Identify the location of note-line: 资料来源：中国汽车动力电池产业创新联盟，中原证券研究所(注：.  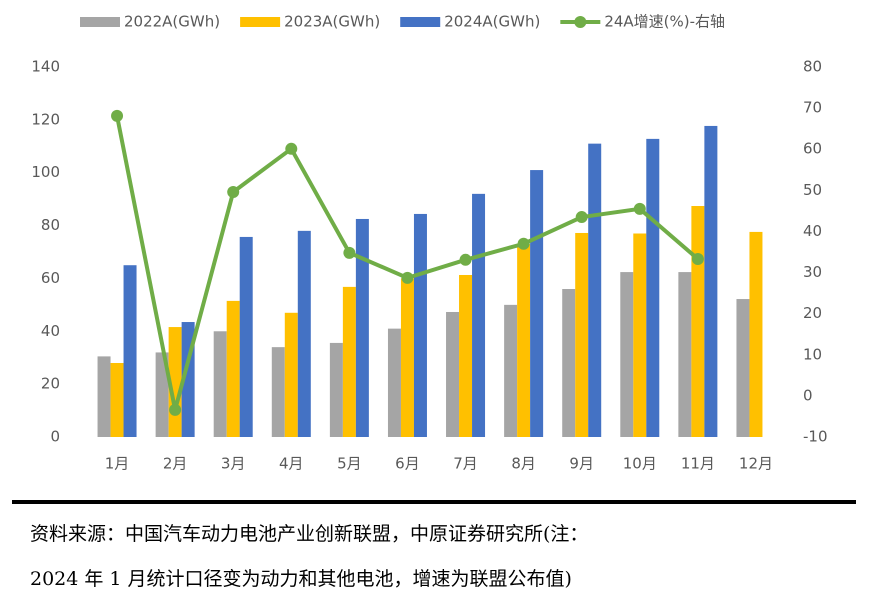
(309, 534).